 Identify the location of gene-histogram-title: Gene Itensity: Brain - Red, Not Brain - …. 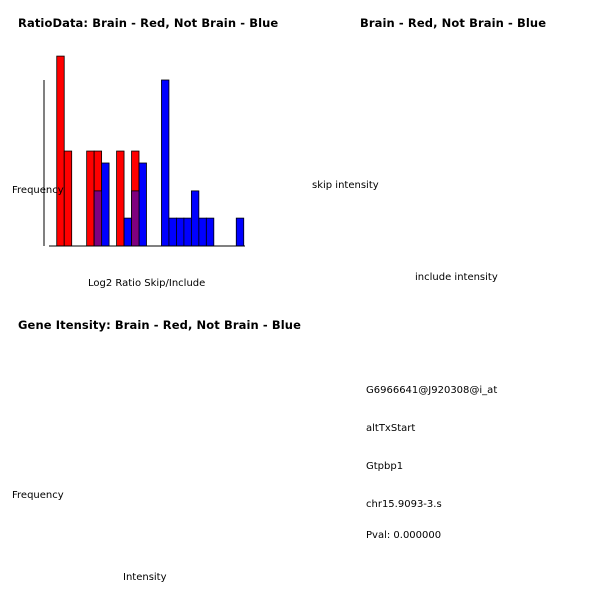
(159, 325).